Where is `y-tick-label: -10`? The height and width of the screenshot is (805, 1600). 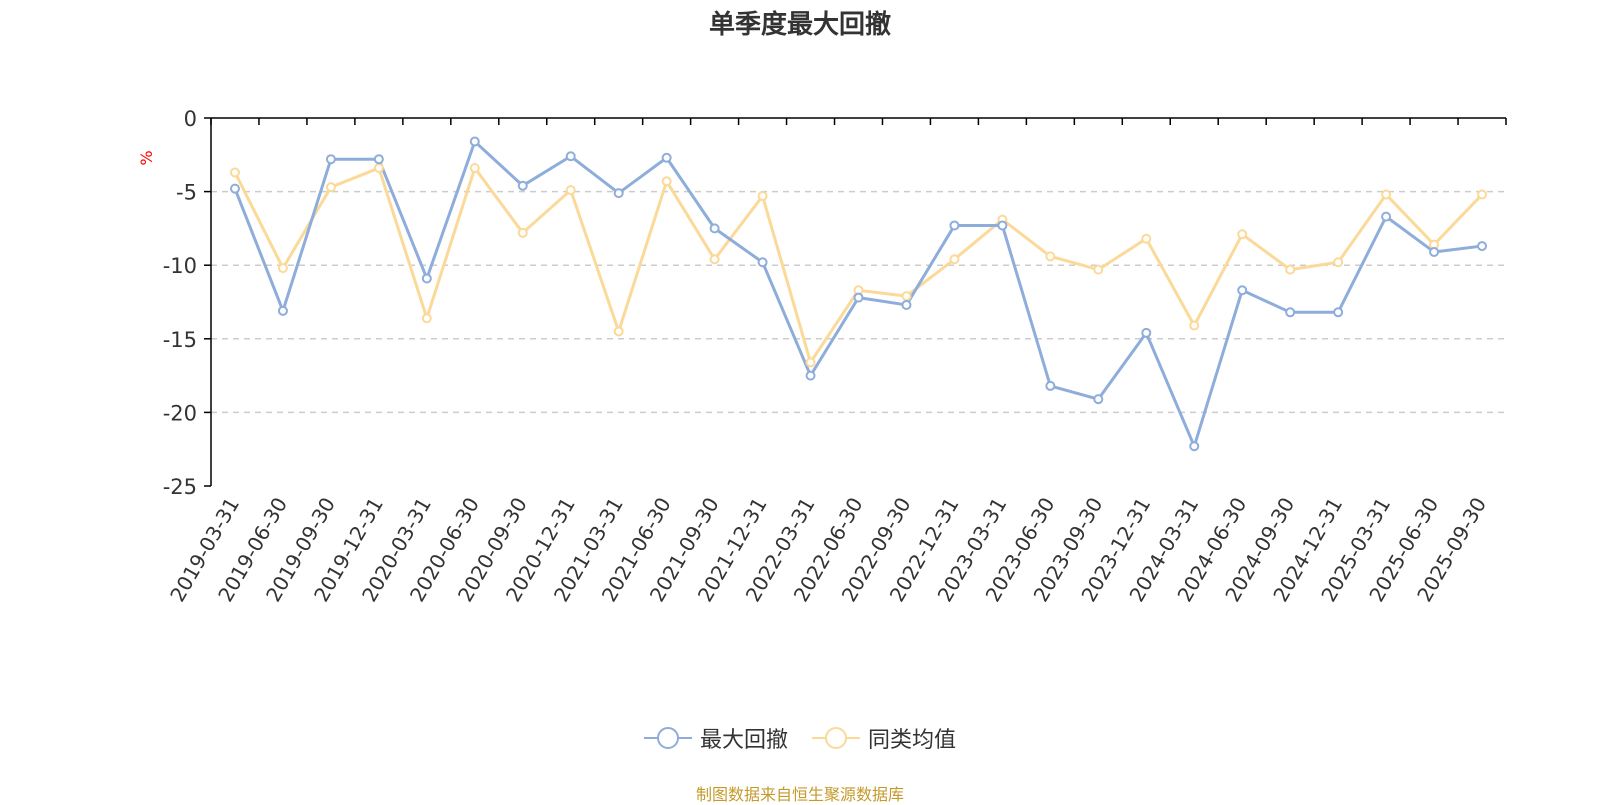 y-tick-label: -10 is located at coordinates (180, 266).